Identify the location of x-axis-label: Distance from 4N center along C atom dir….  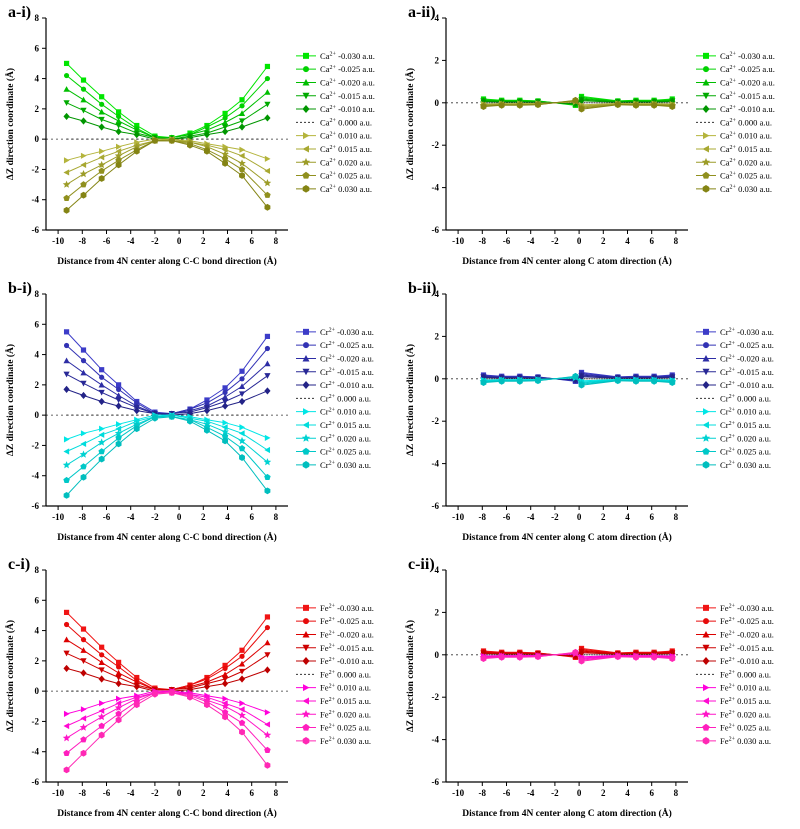
(567, 813).